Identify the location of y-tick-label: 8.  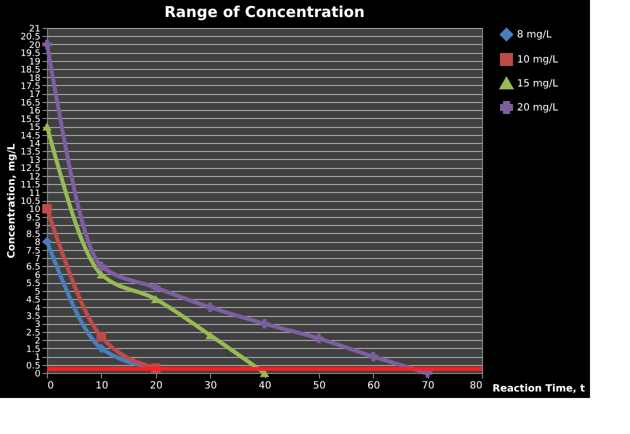
(37, 243).